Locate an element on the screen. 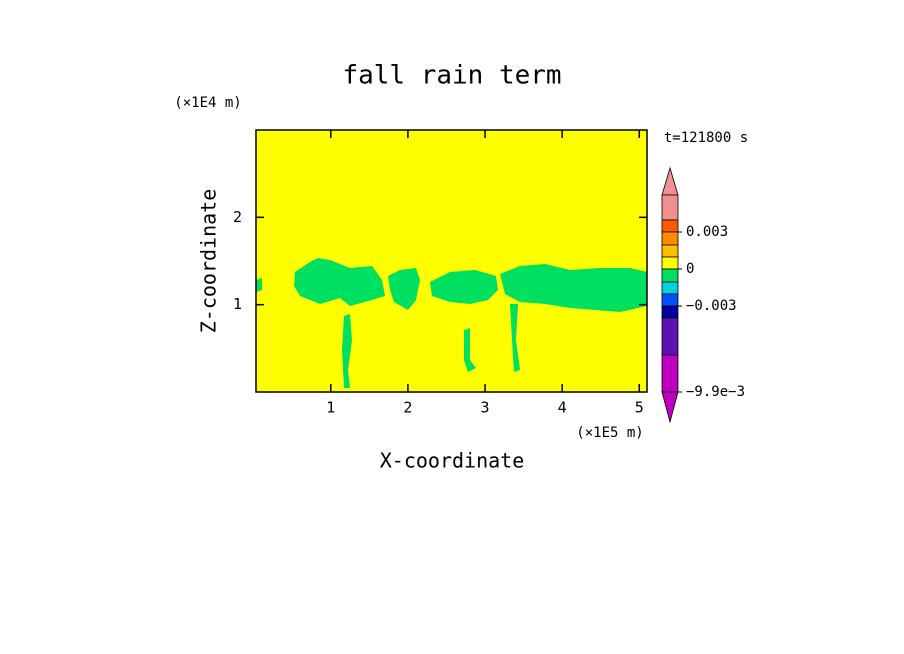 This screenshot has width=904, height=654. x-tick-label: 5 is located at coordinates (639, 408).